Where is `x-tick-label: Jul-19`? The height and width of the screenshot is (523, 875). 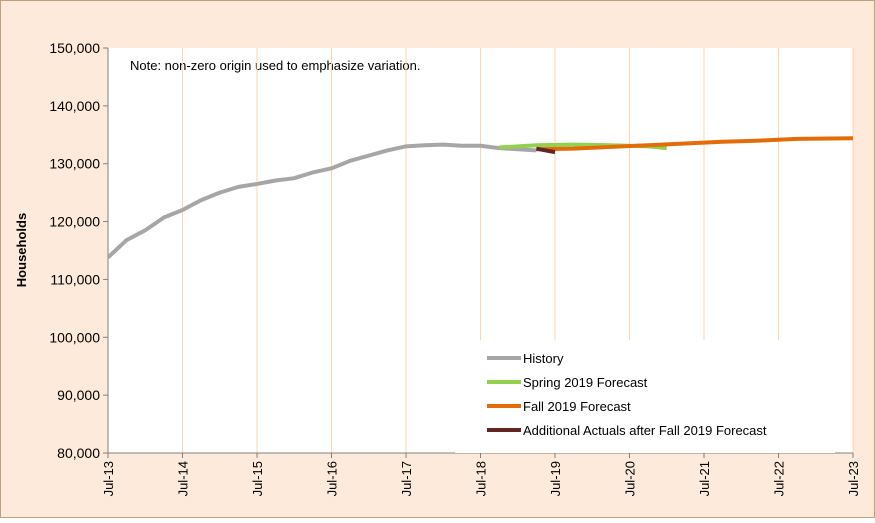
x-tick-label: Jul-19 is located at coordinates (555, 478).